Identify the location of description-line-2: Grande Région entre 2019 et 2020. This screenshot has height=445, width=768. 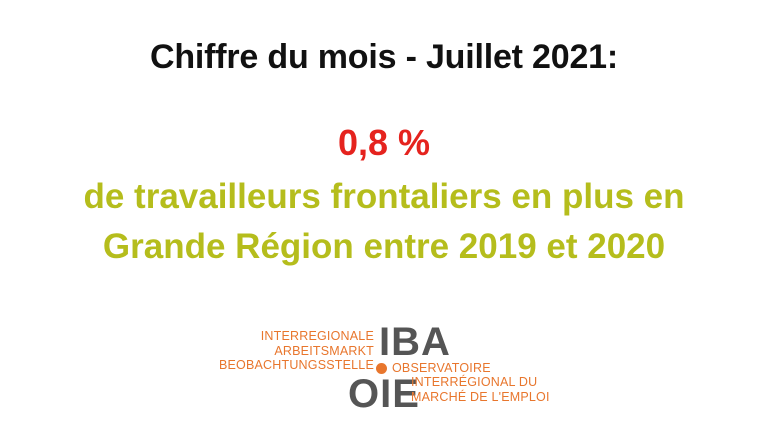
(384, 246).